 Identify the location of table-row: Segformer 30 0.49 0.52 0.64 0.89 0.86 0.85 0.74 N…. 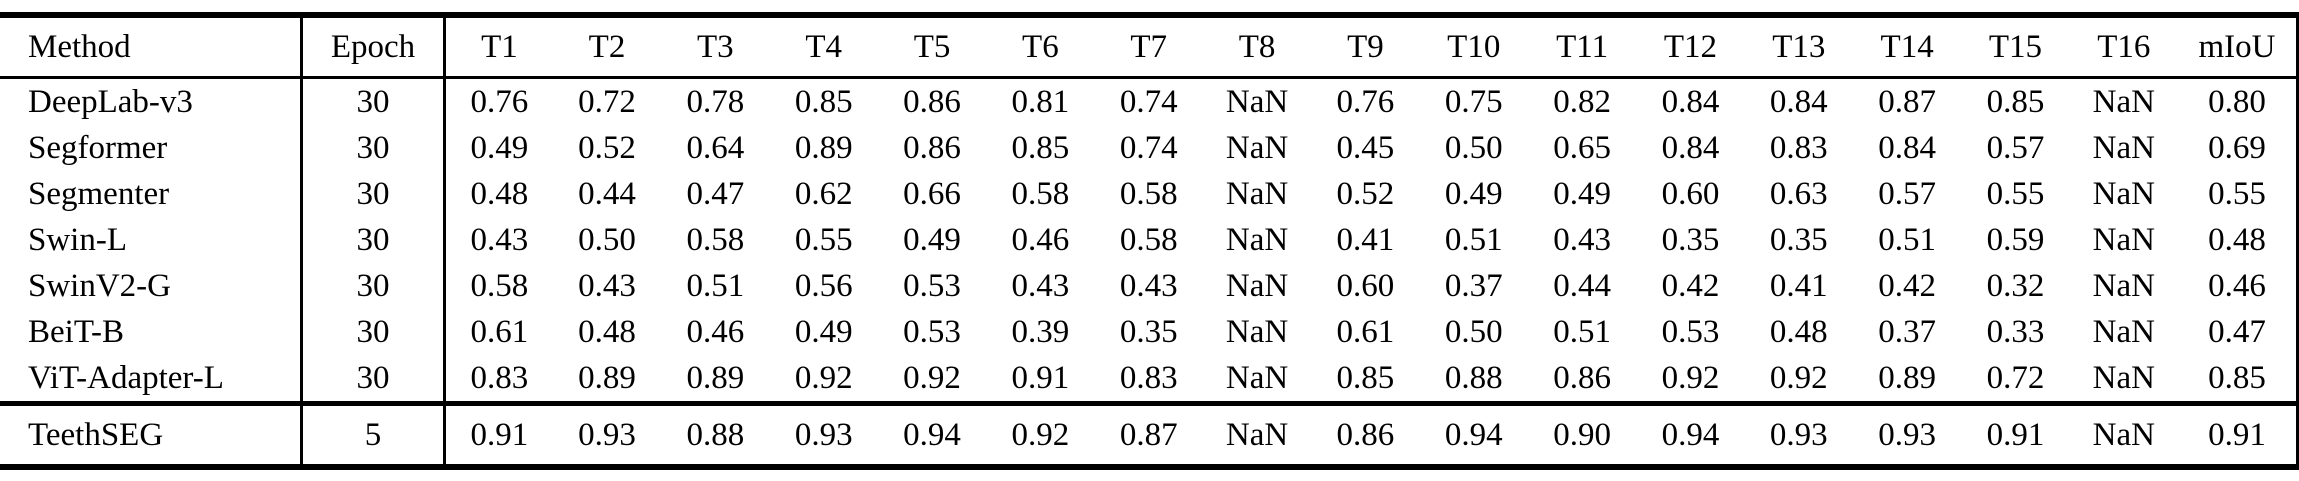
(1149, 148).